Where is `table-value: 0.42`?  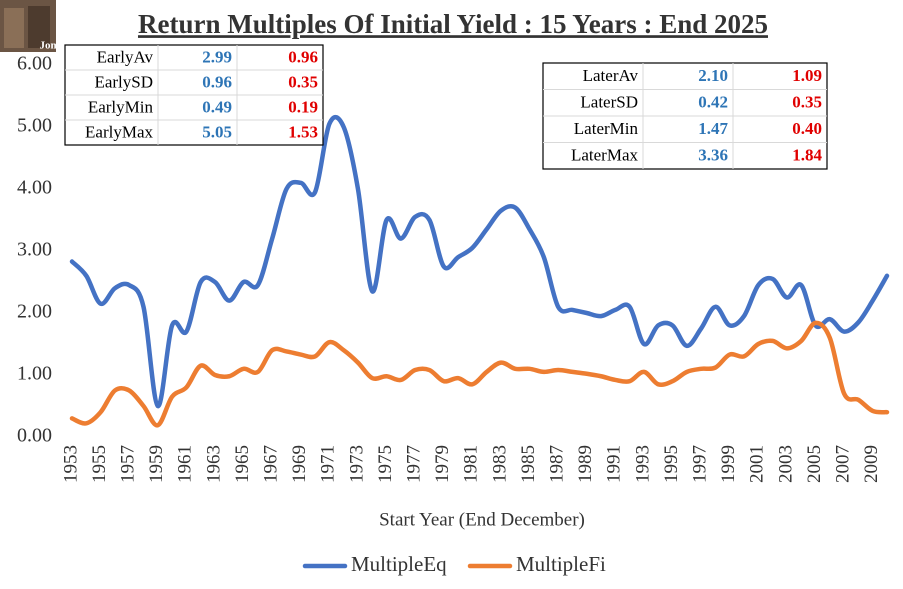 table-value: 0.42 is located at coordinates (713, 102).